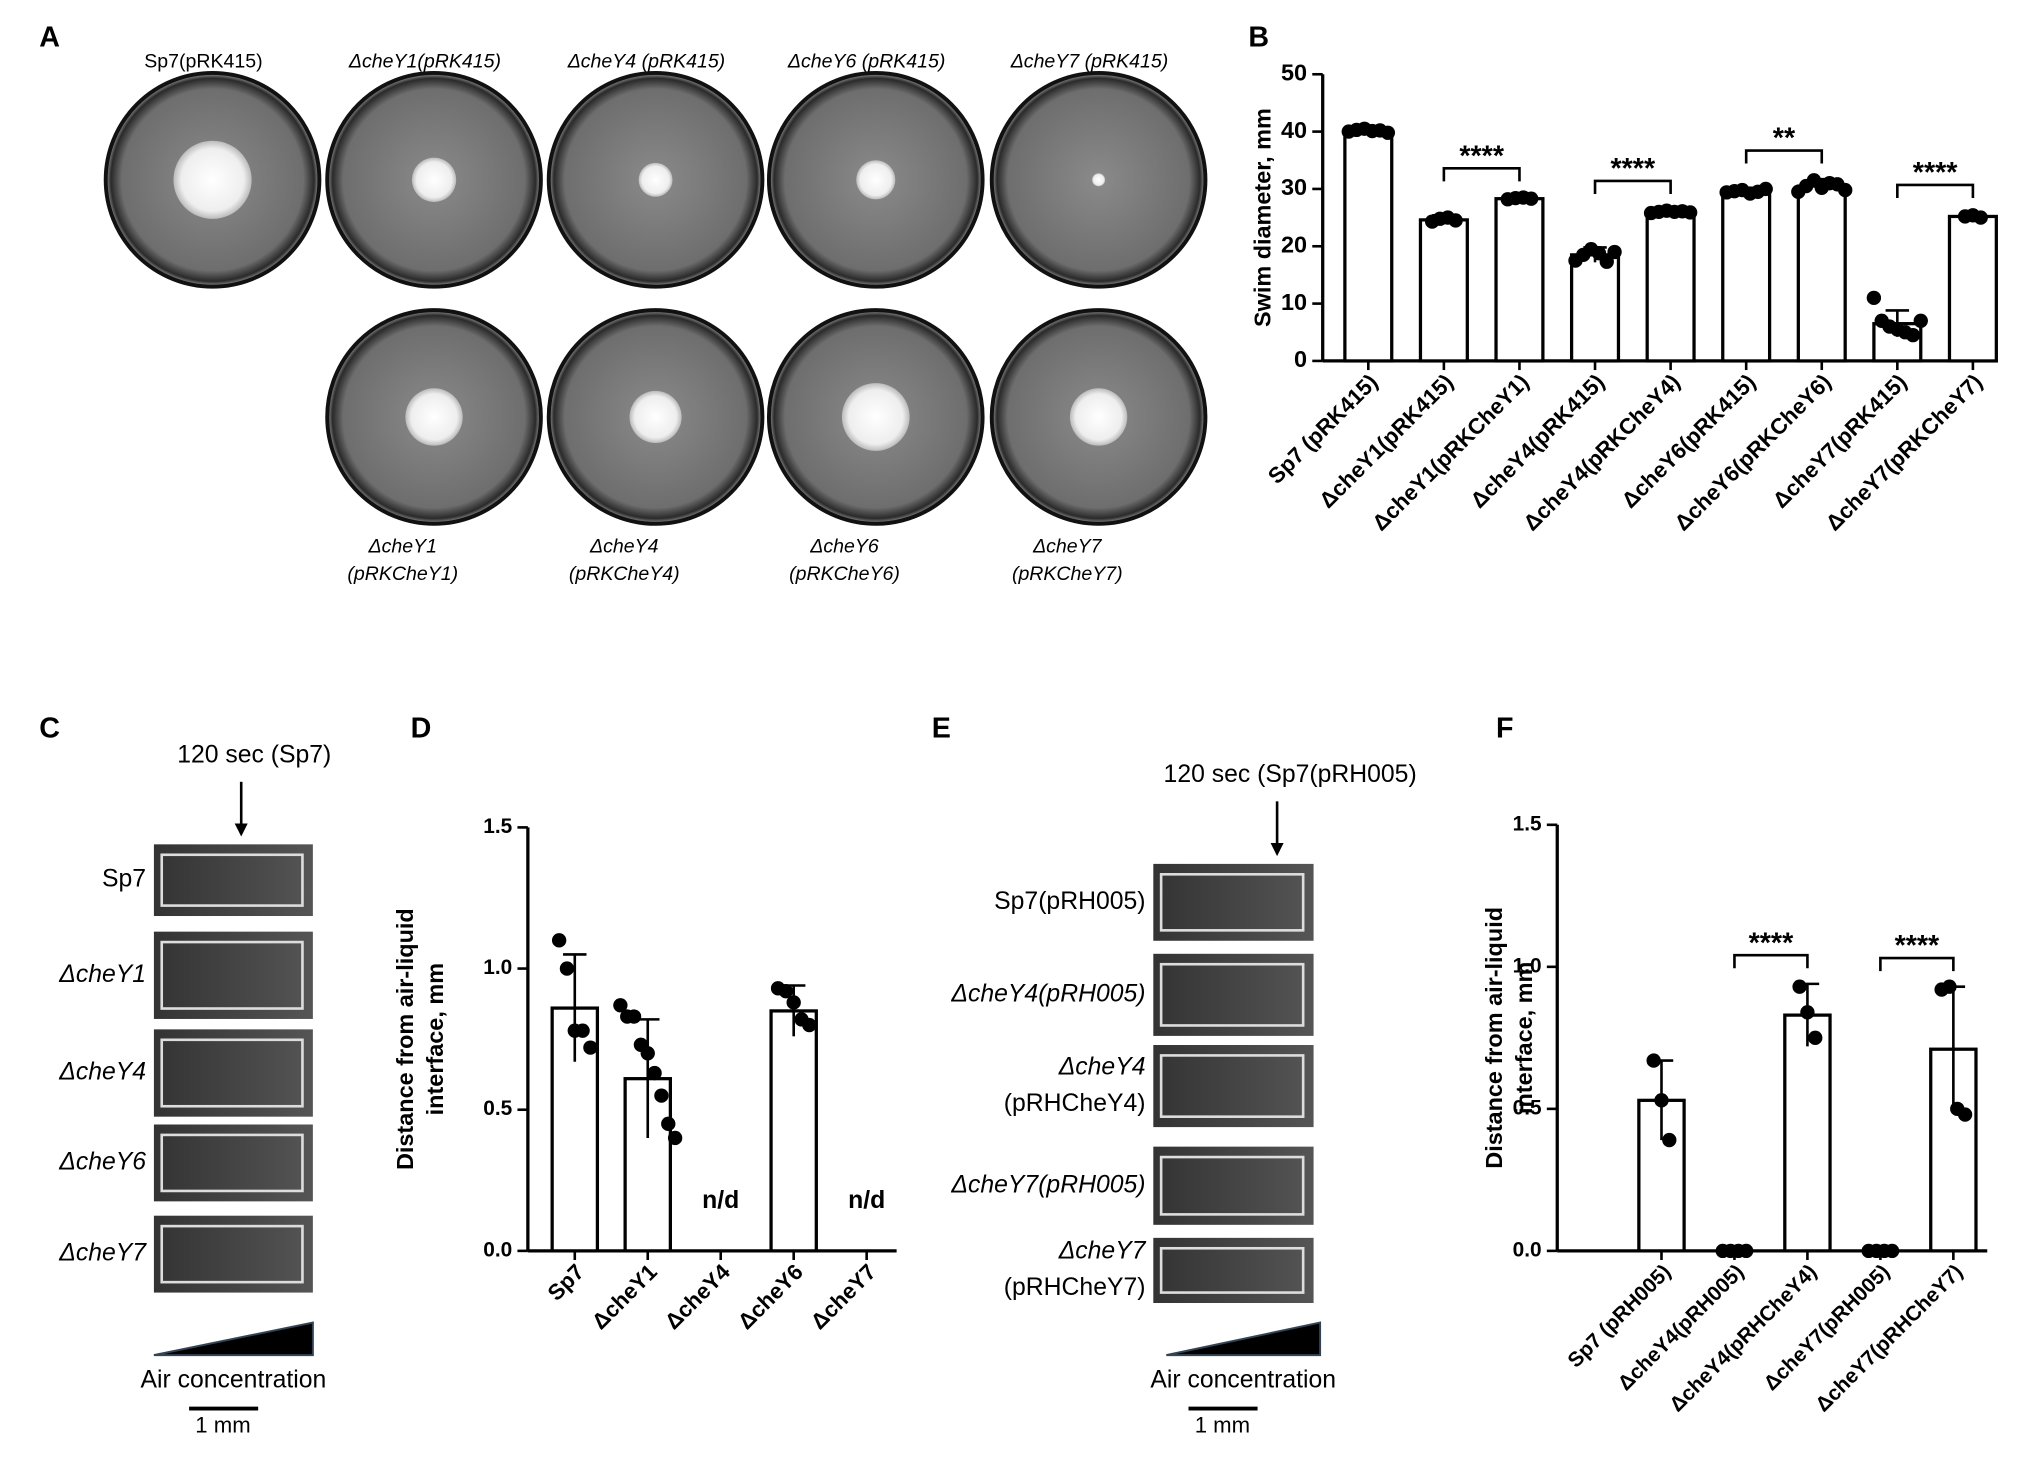 The image size is (2033, 1475). What do you see at coordinates (844, 546) in the screenshot?
I see `plate-label: ΔcheY6` at bounding box center [844, 546].